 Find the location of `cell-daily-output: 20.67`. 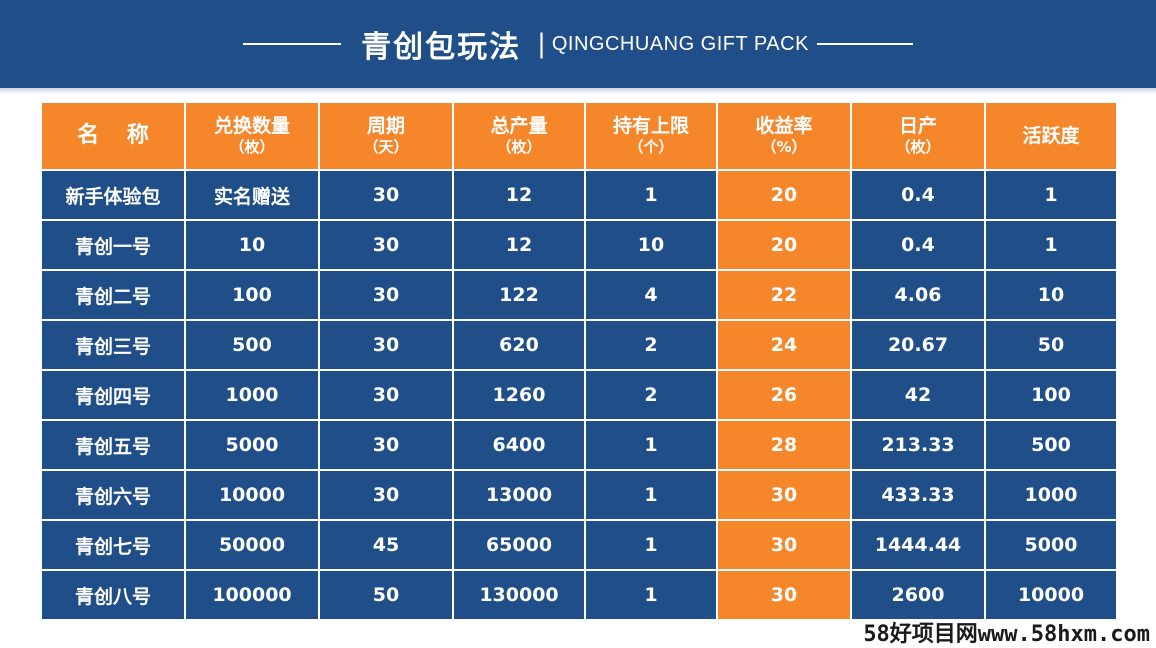

cell-daily-output: 20.67 is located at coordinates (918, 345).